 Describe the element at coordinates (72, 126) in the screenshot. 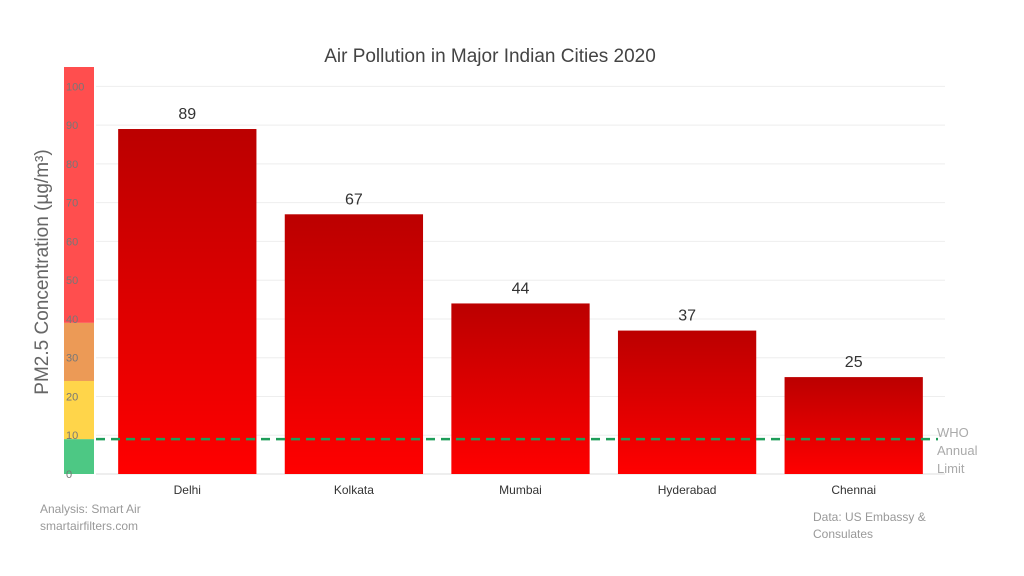

I see `y-tick-label: 90` at that location.